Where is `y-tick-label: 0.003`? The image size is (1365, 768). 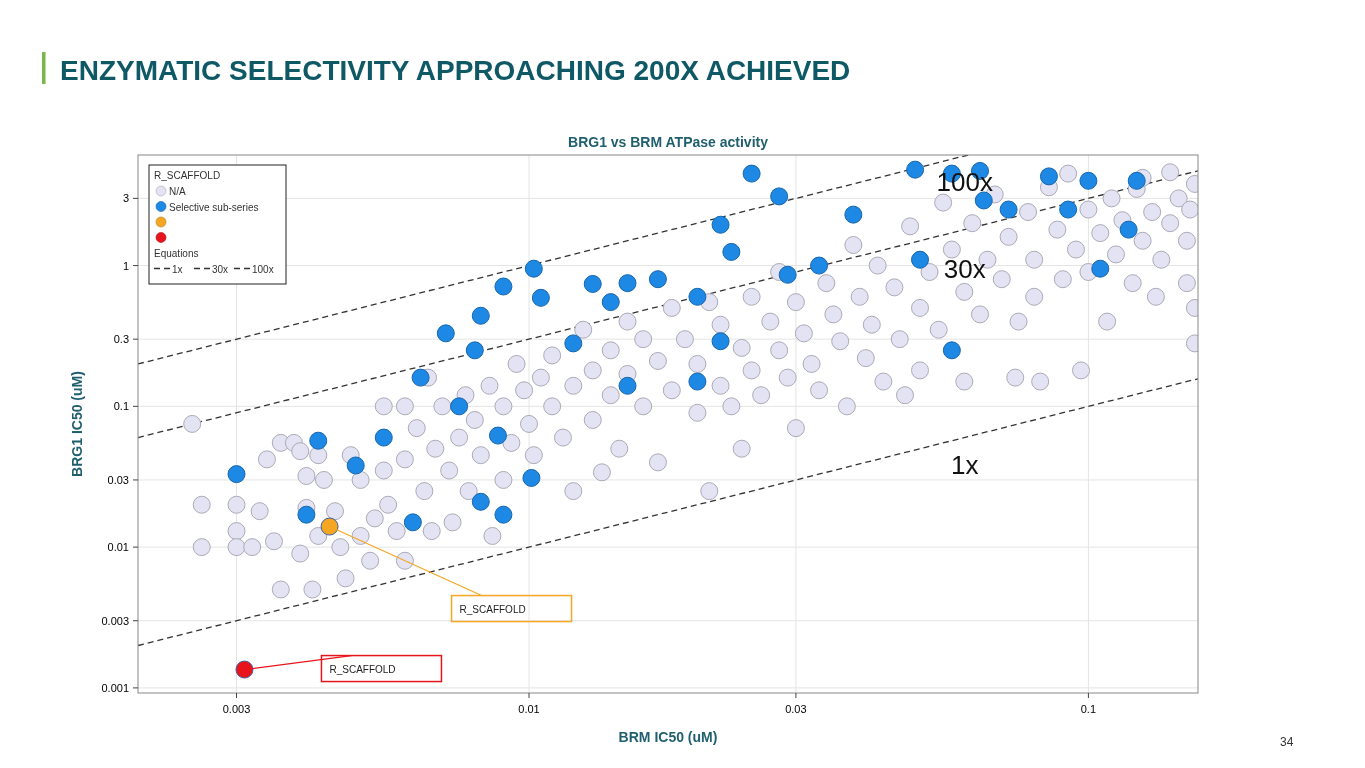
y-tick-label: 0.003 is located at coordinates (115, 620).